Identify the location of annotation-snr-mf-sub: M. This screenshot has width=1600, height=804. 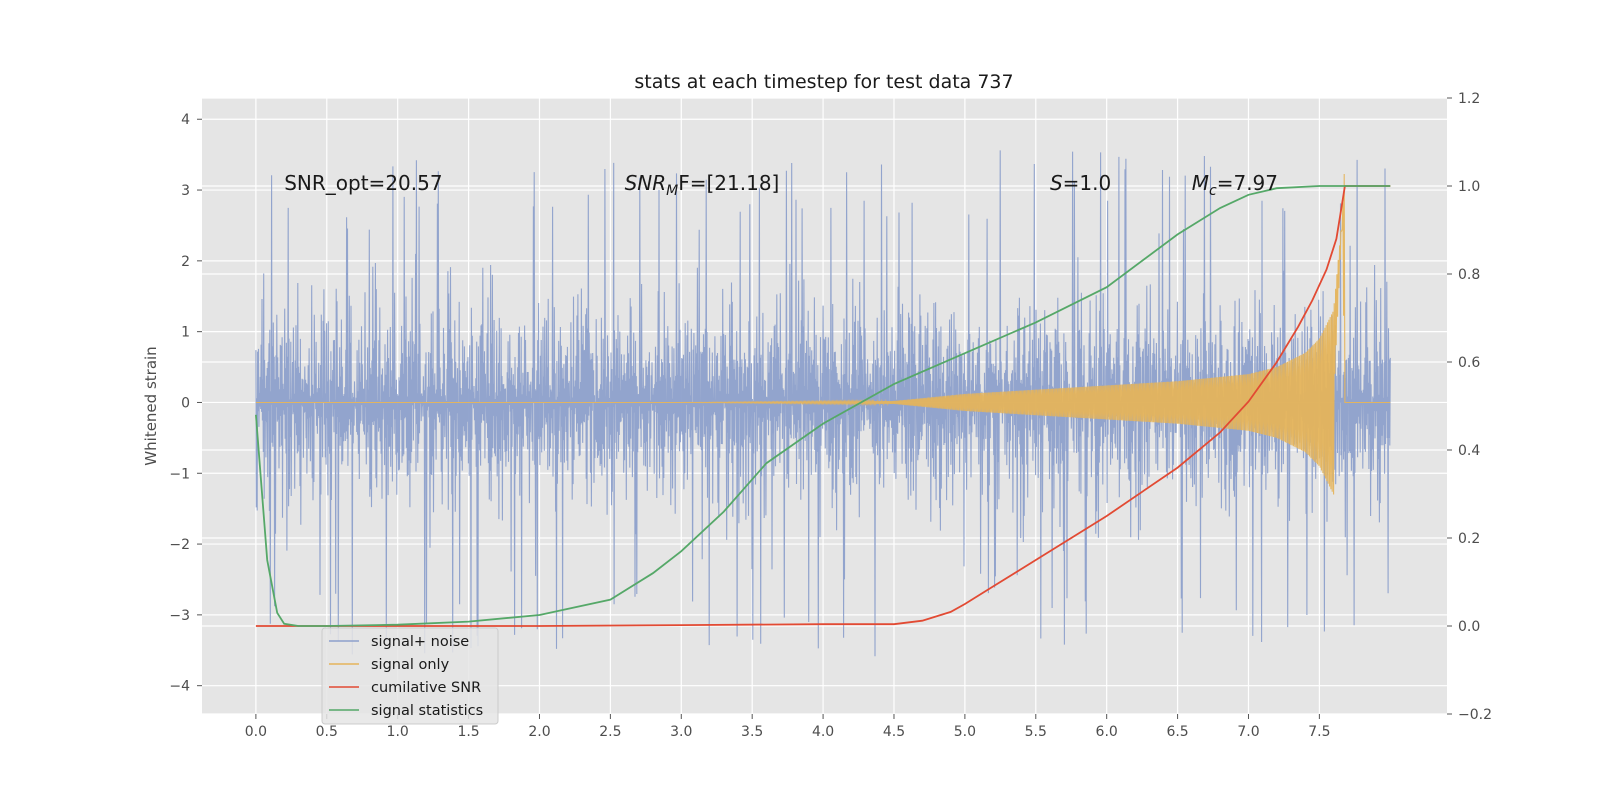
(672, 191).